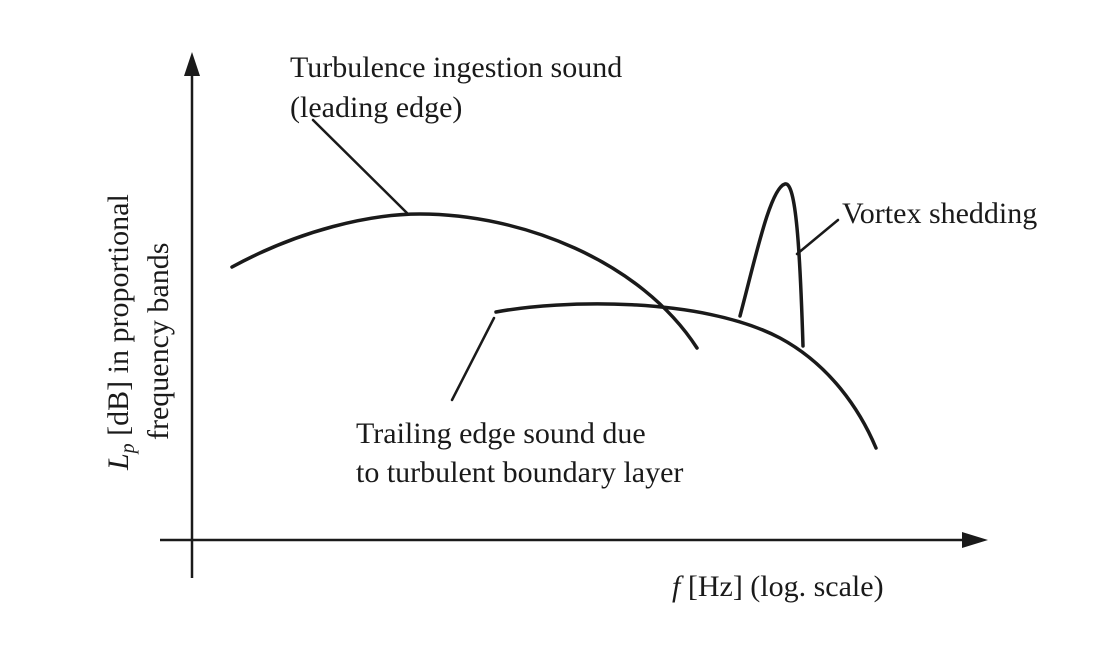  I want to click on trailing-edge-leader, so click(473, 359).